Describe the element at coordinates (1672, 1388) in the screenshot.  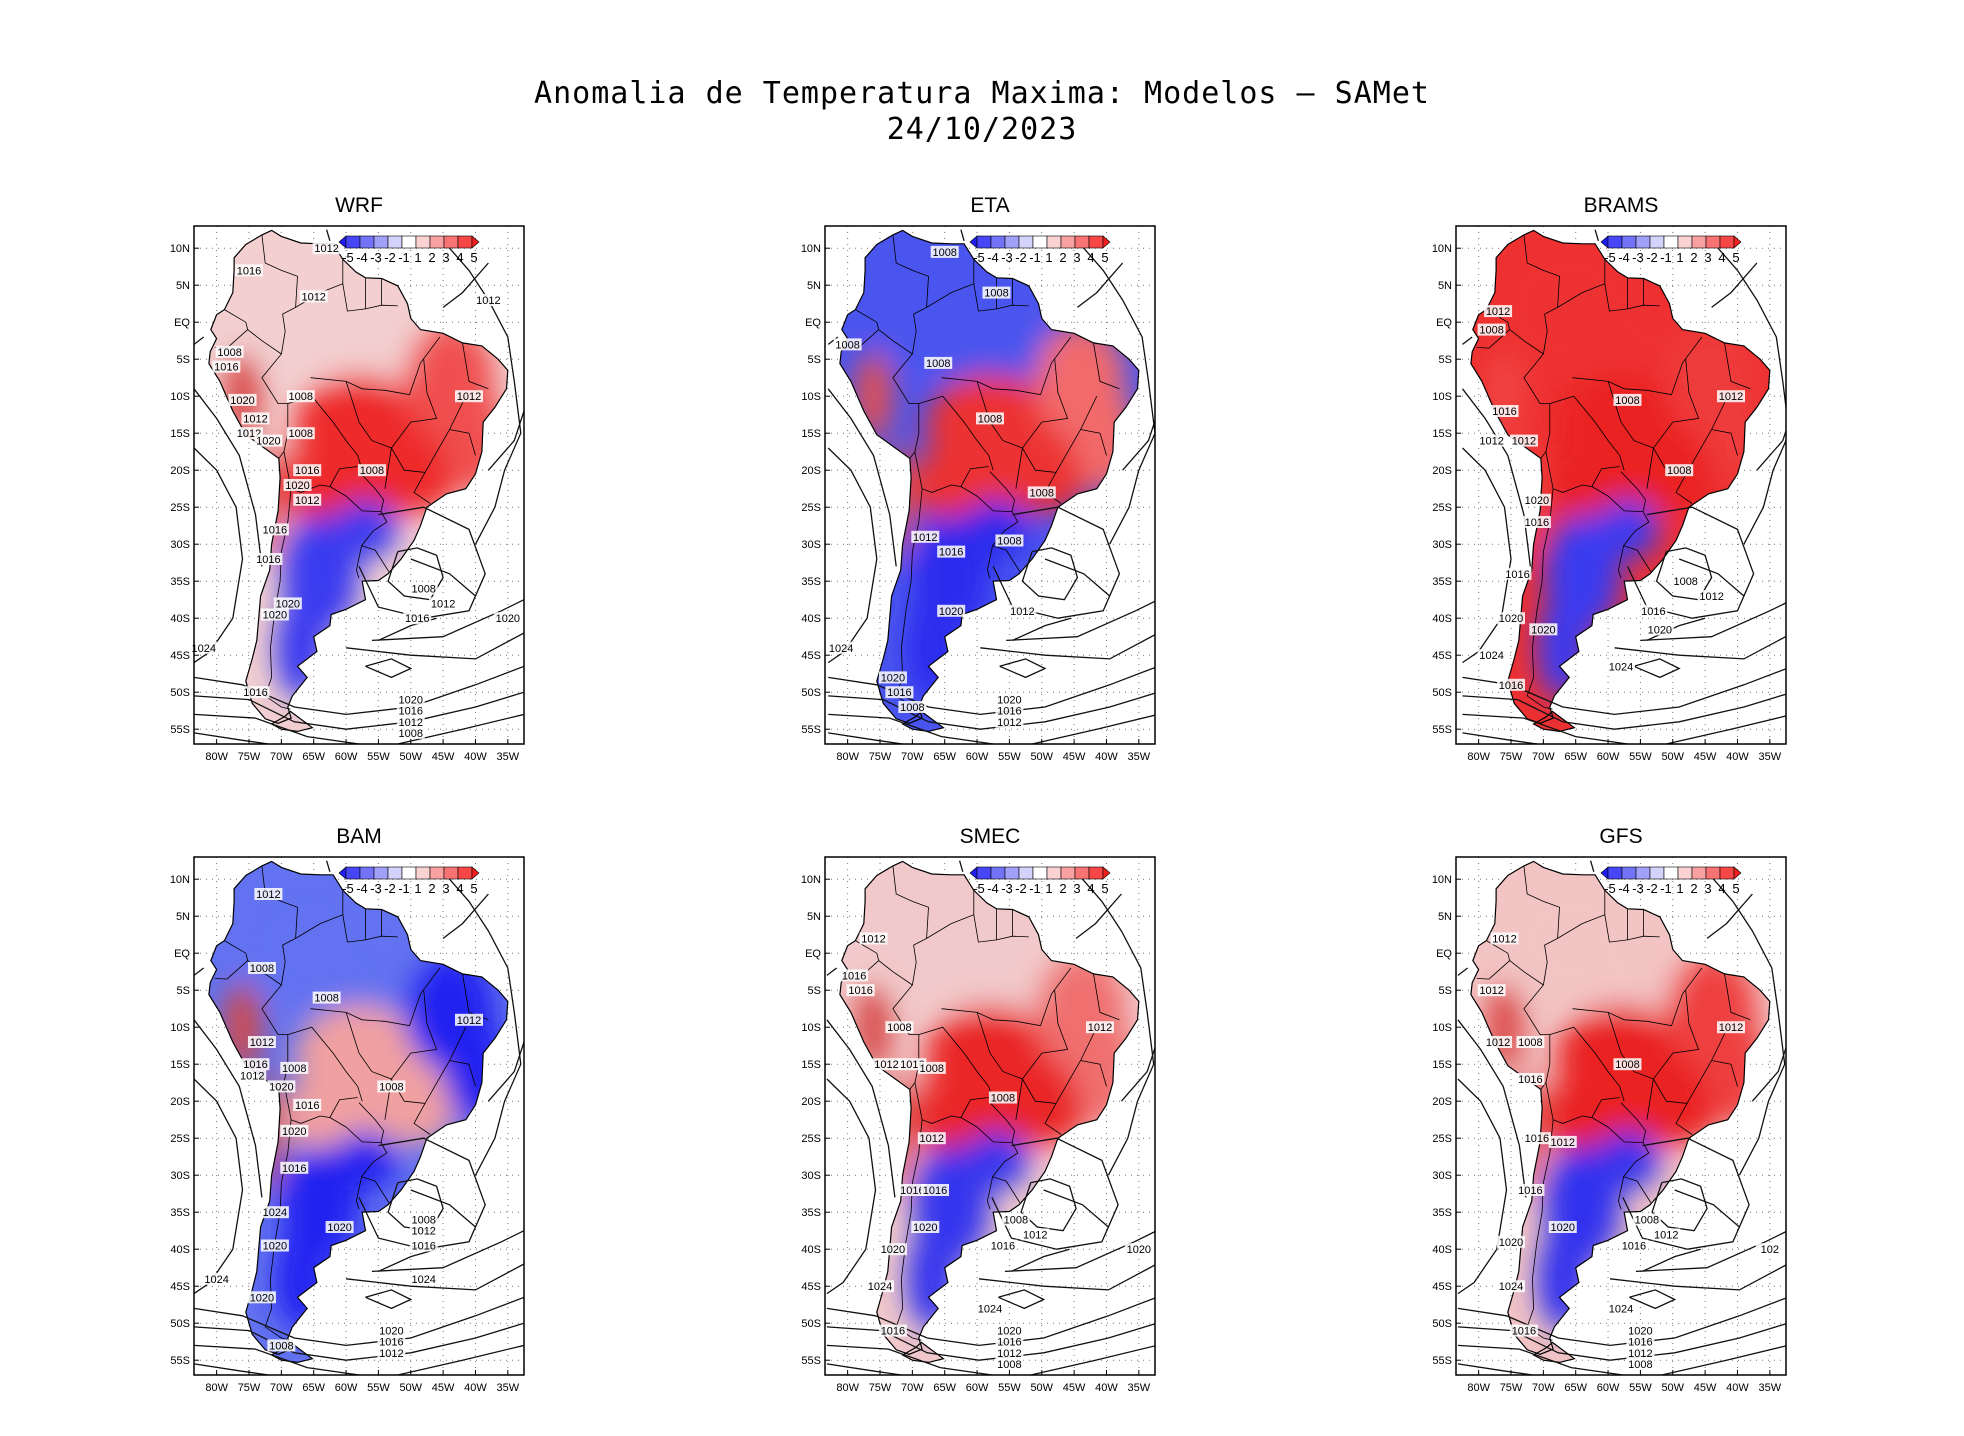
I see `lon-tick-label: 50W` at that location.